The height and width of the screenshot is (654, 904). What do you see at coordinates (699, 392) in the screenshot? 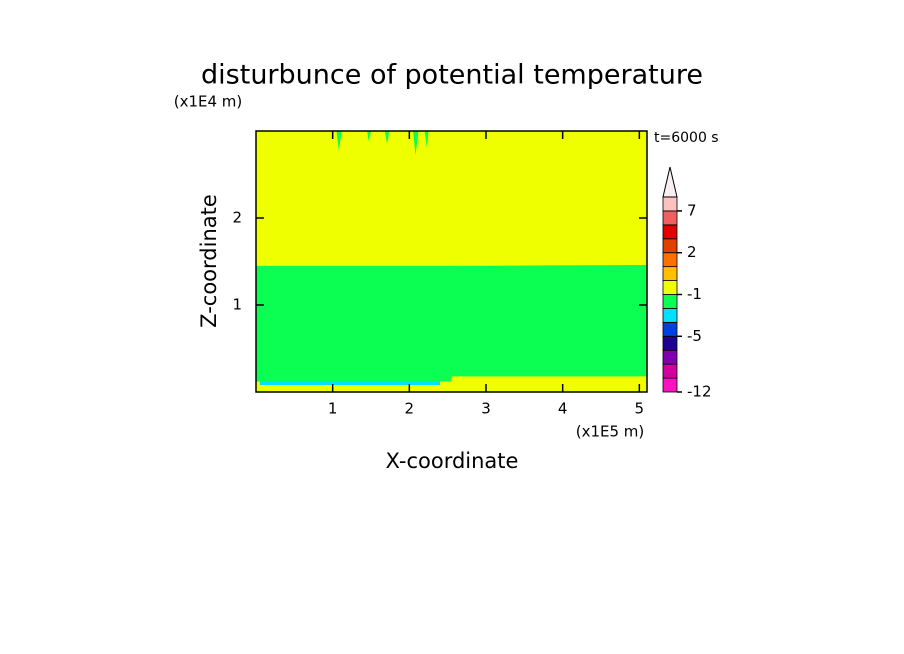
I see `colorbar-tick-label: -12` at bounding box center [699, 392].